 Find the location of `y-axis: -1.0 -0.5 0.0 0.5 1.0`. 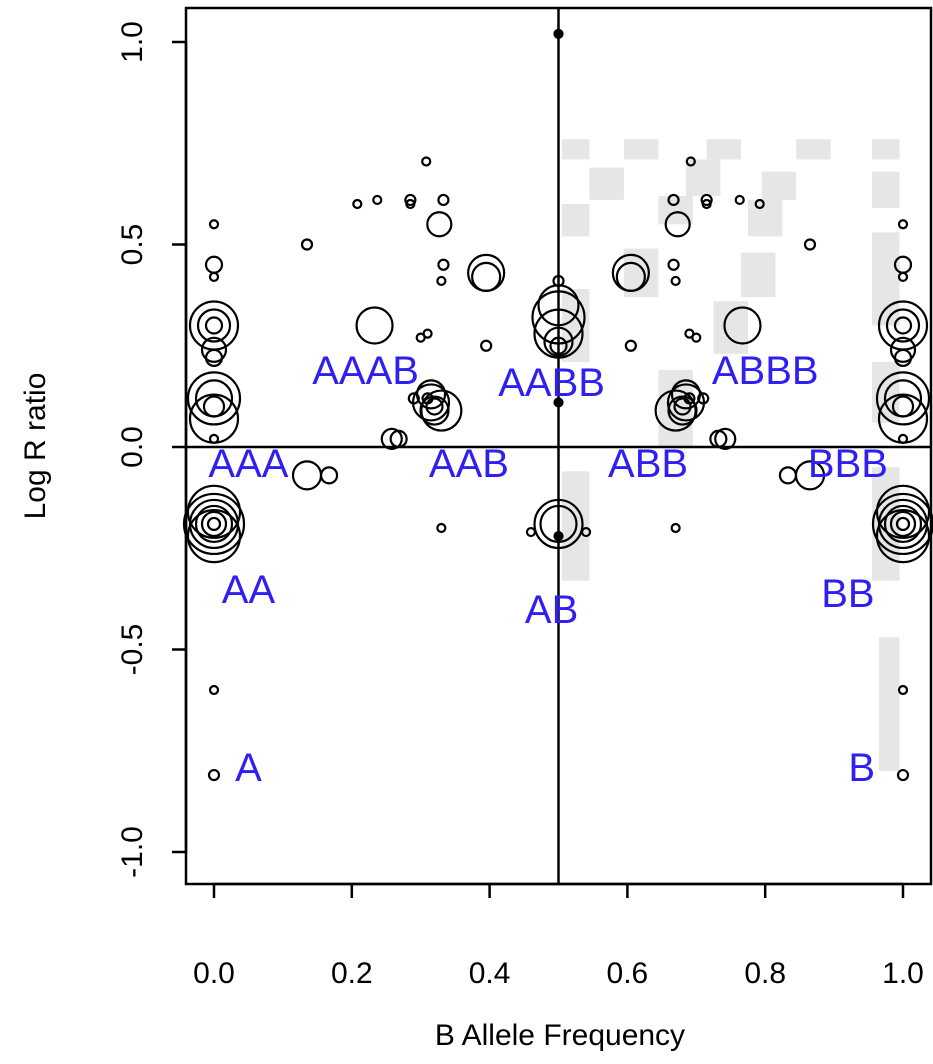

y-axis: -1.0 -0.5 0.0 0.5 1.0 is located at coordinates (152, 449).